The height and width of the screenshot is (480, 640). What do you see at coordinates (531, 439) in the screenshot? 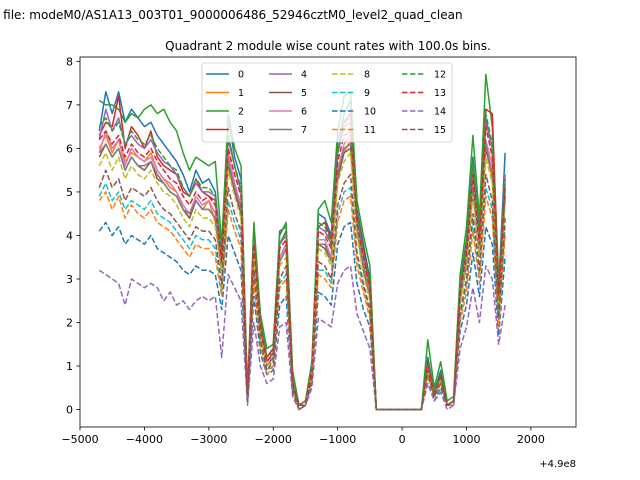
I see `x-tick-label: 2000` at bounding box center [531, 439].